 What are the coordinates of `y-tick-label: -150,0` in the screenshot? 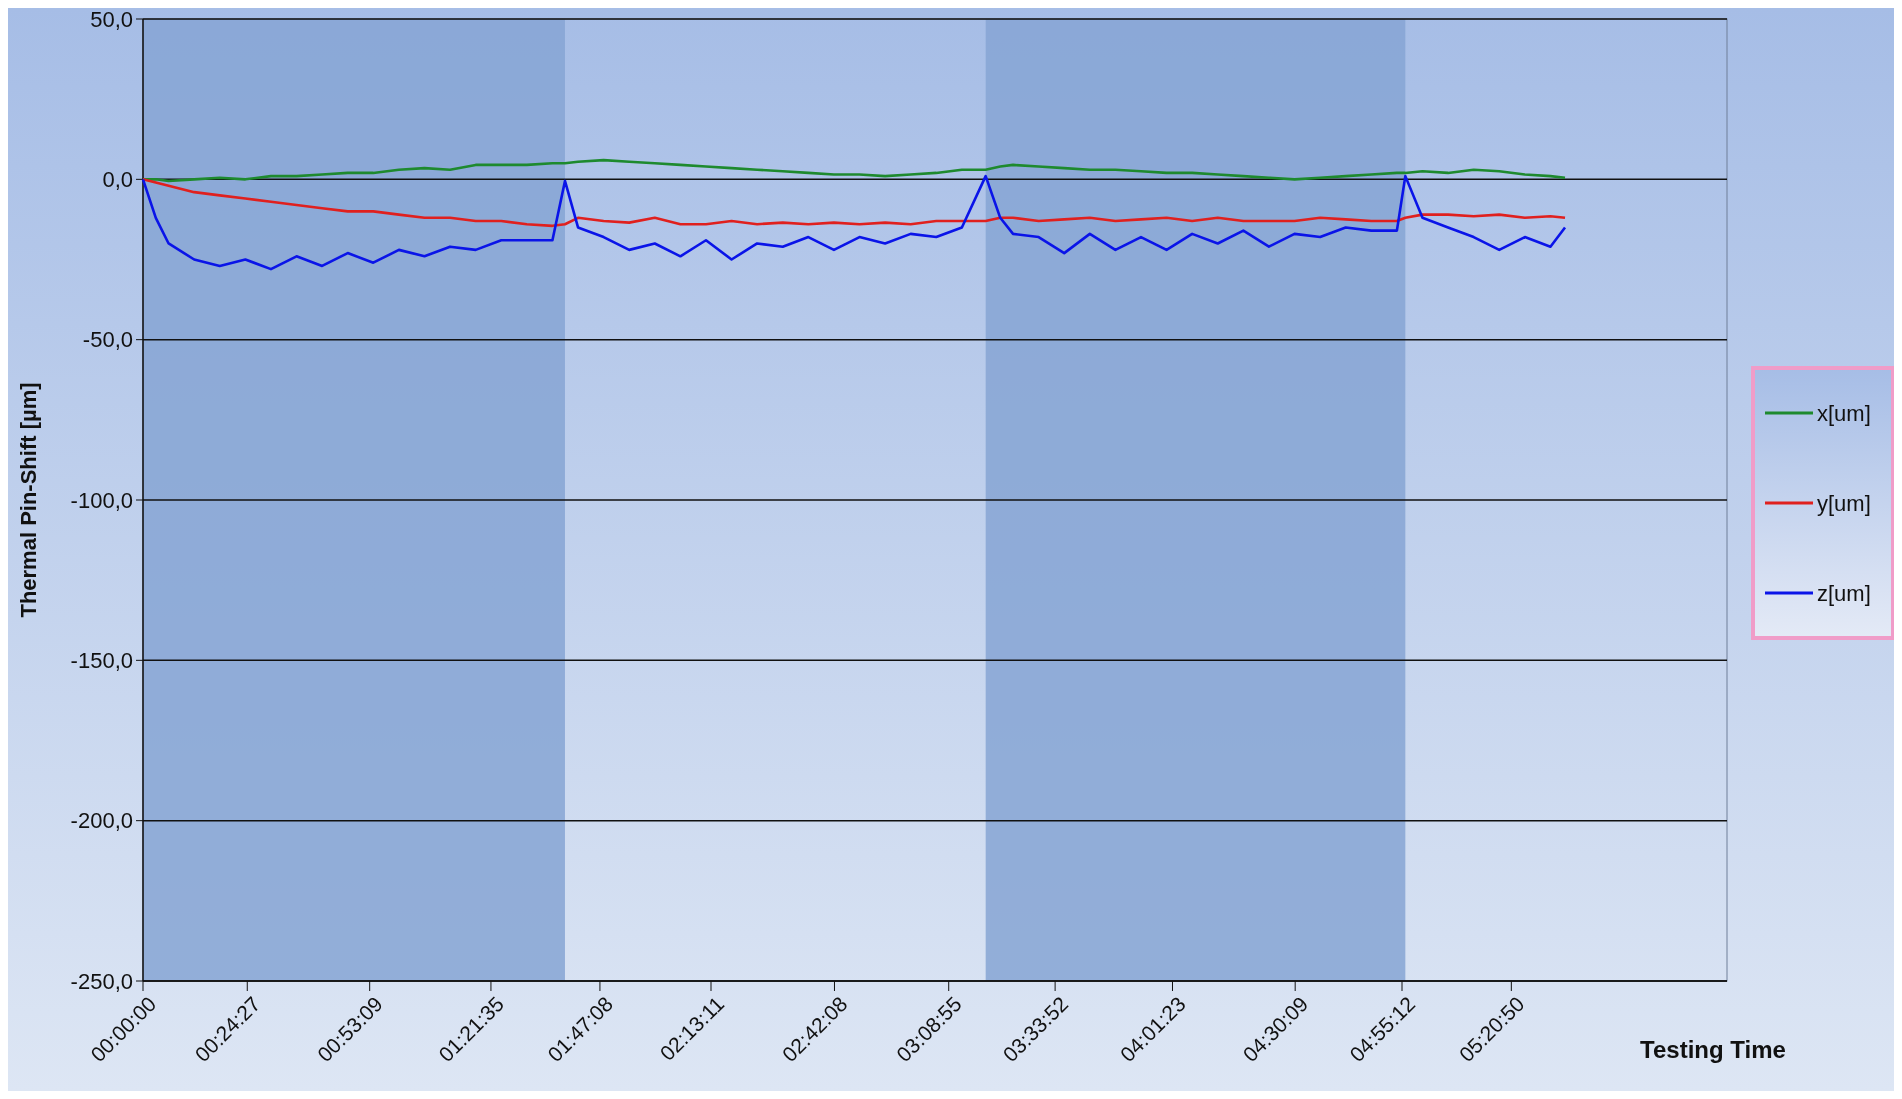 It's located at (101, 661).